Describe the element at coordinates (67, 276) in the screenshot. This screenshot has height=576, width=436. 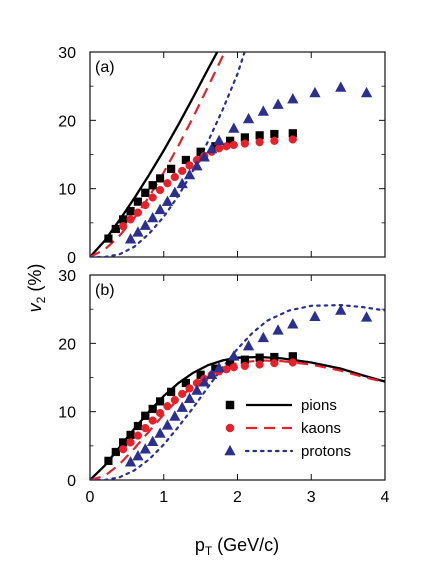
I see `y-tick-label: 30` at that location.